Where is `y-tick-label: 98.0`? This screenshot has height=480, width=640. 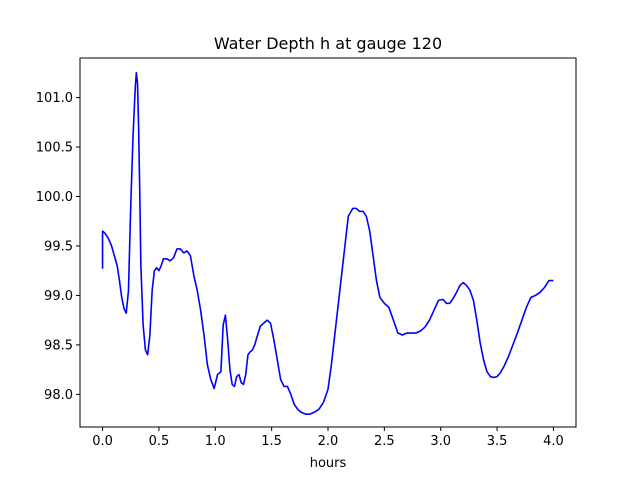
y-tick-label: 98.0 is located at coordinates (58, 395).